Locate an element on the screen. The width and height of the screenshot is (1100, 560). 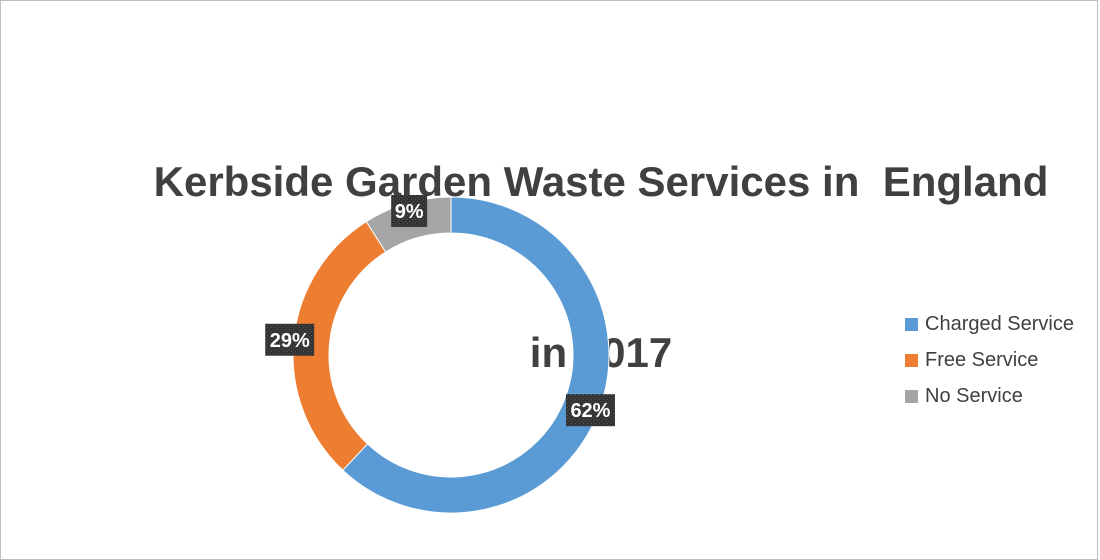
data-label-no-service: 9% is located at coordinates (409, 210).